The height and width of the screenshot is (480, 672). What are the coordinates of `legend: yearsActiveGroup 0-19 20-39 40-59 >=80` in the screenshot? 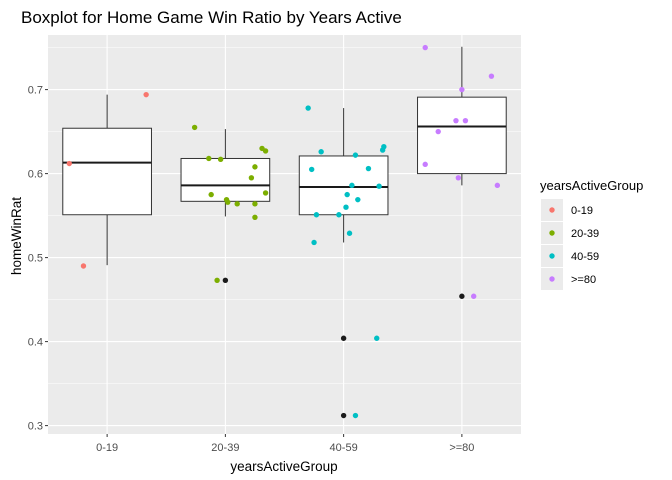 It's located at (591, 234).